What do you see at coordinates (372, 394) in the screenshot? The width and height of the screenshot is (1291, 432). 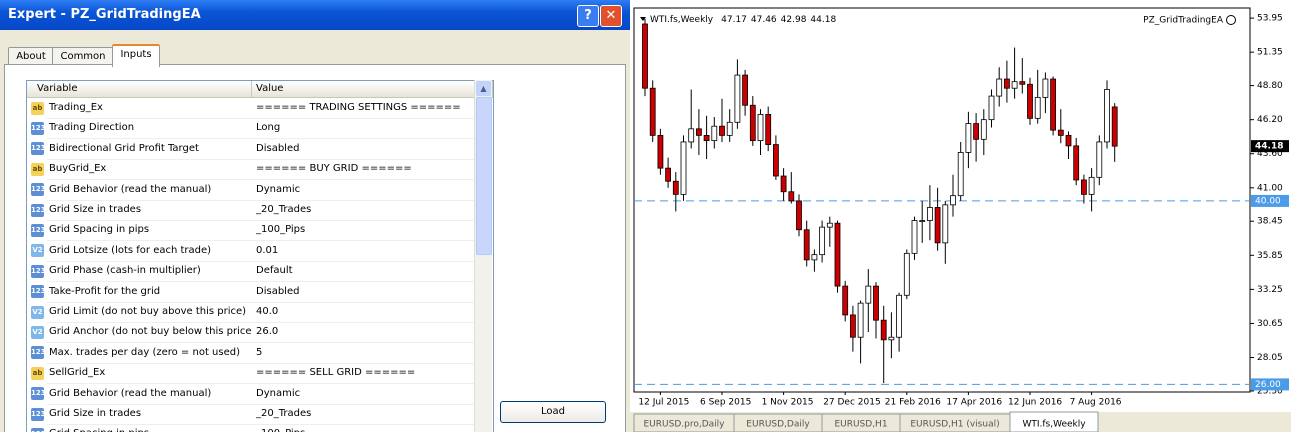 I see `value-cell: Dynamic` at bounding box center [372, 394].